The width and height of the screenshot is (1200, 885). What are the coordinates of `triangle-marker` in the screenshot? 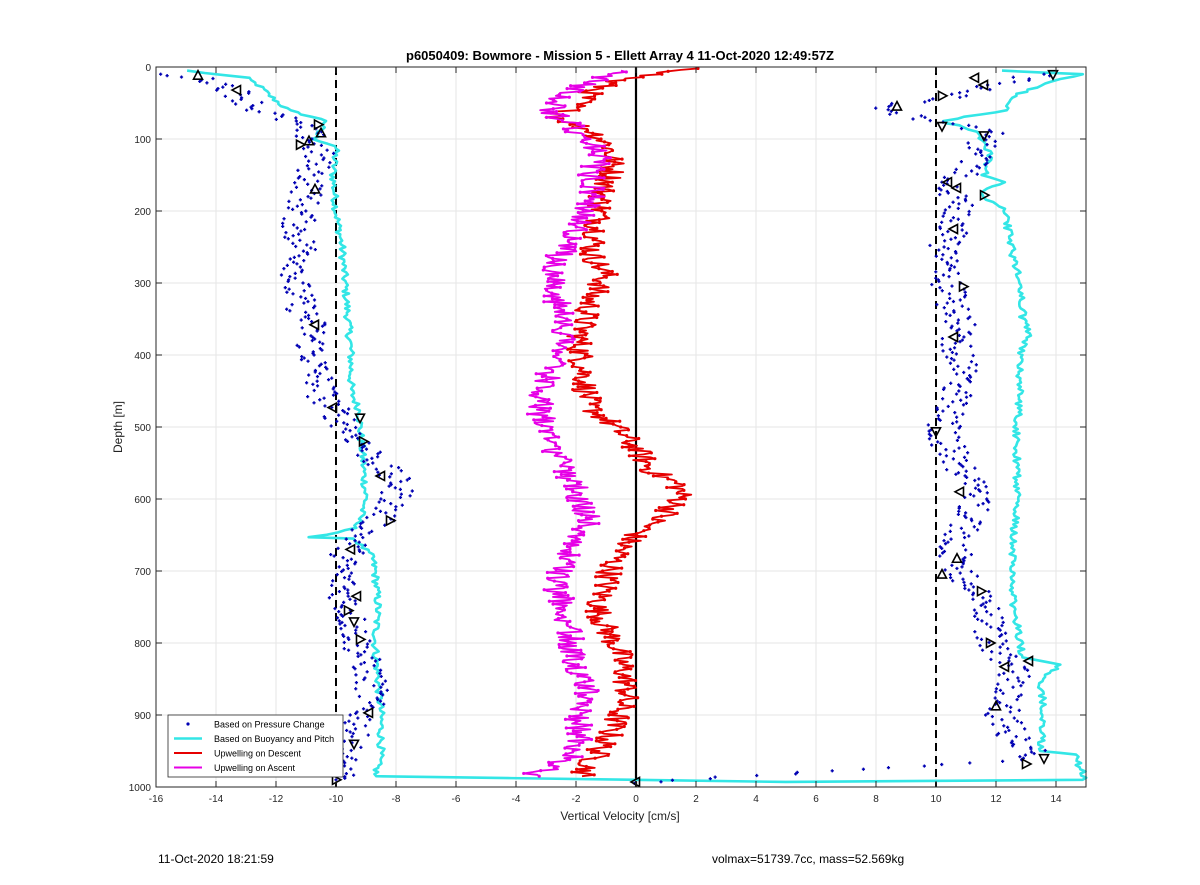 It's located at (1028, 661).